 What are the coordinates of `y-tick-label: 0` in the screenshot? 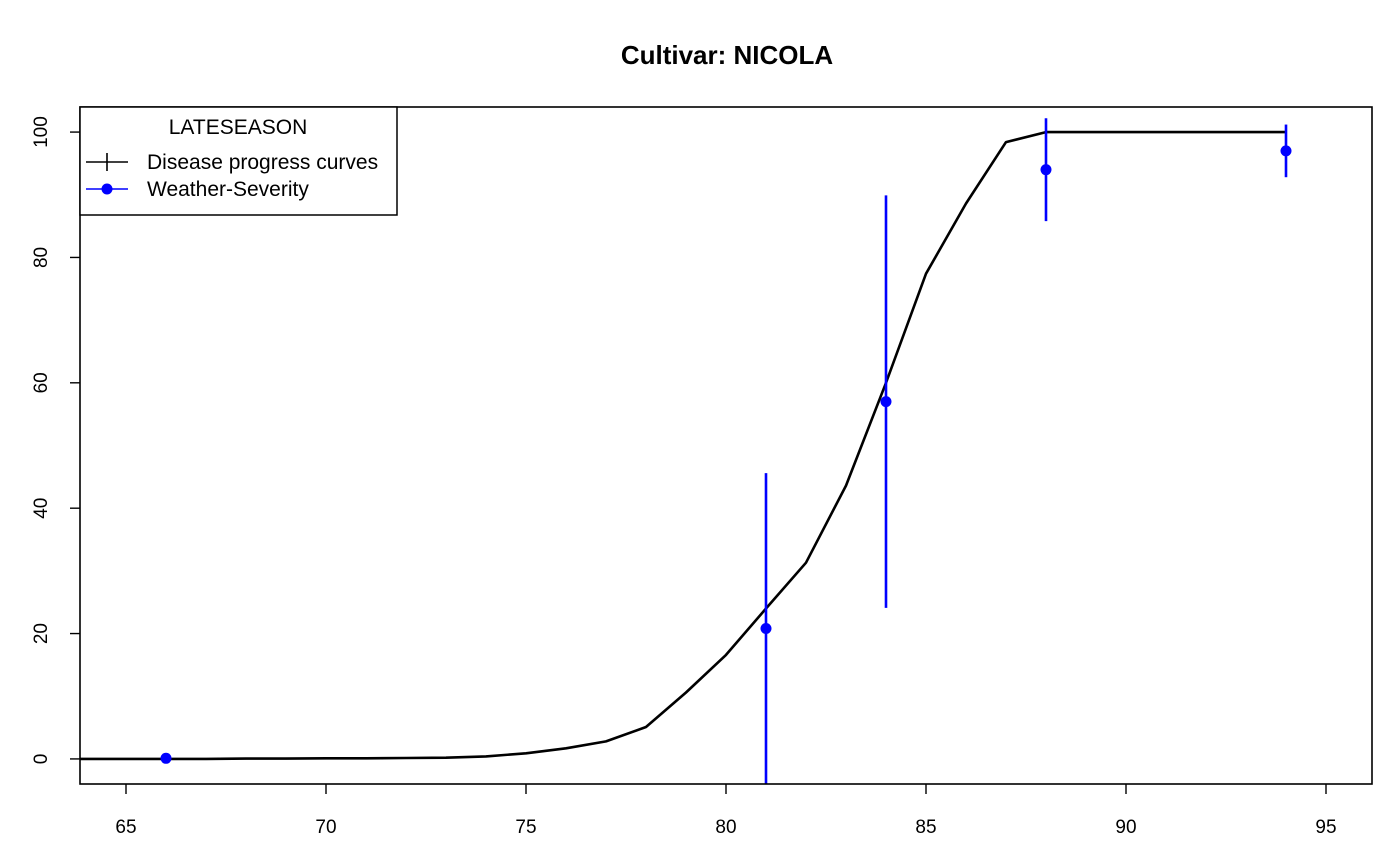 It's located at (41, 759).